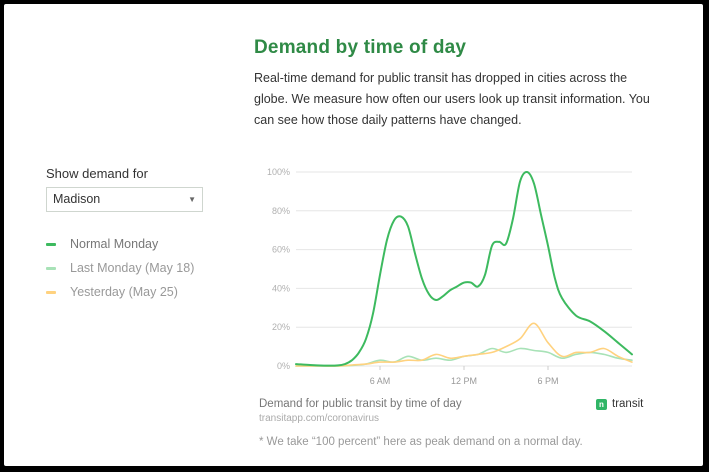 This screenshot has width=709, height=472. I want to click on legend-label: Last Monday (May 18), so click(132, 268).